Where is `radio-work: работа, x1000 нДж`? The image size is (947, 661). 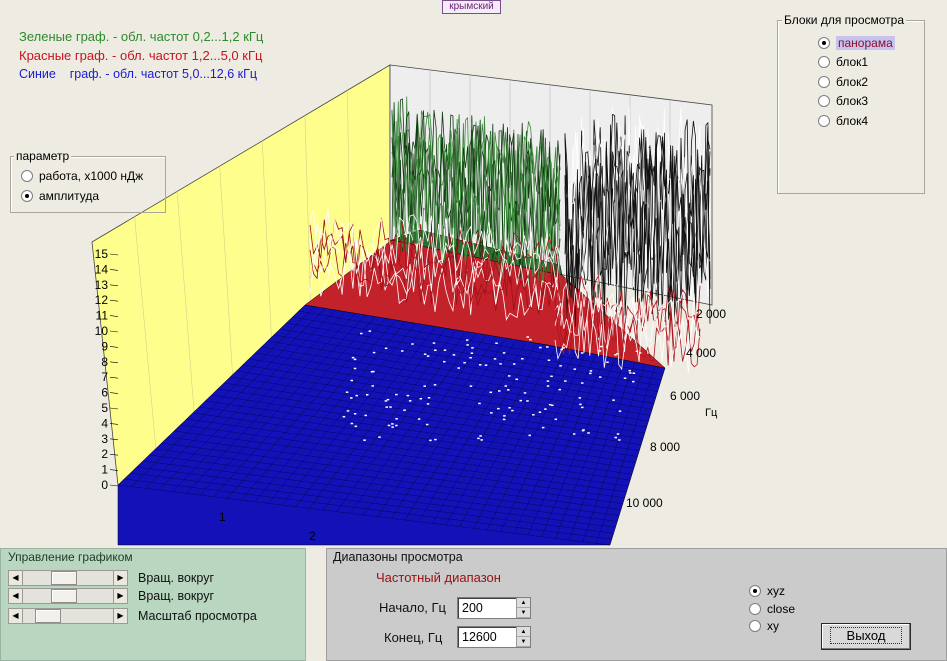
radio-work: работа, x1000 нДж is located at coordinates (82, 176).